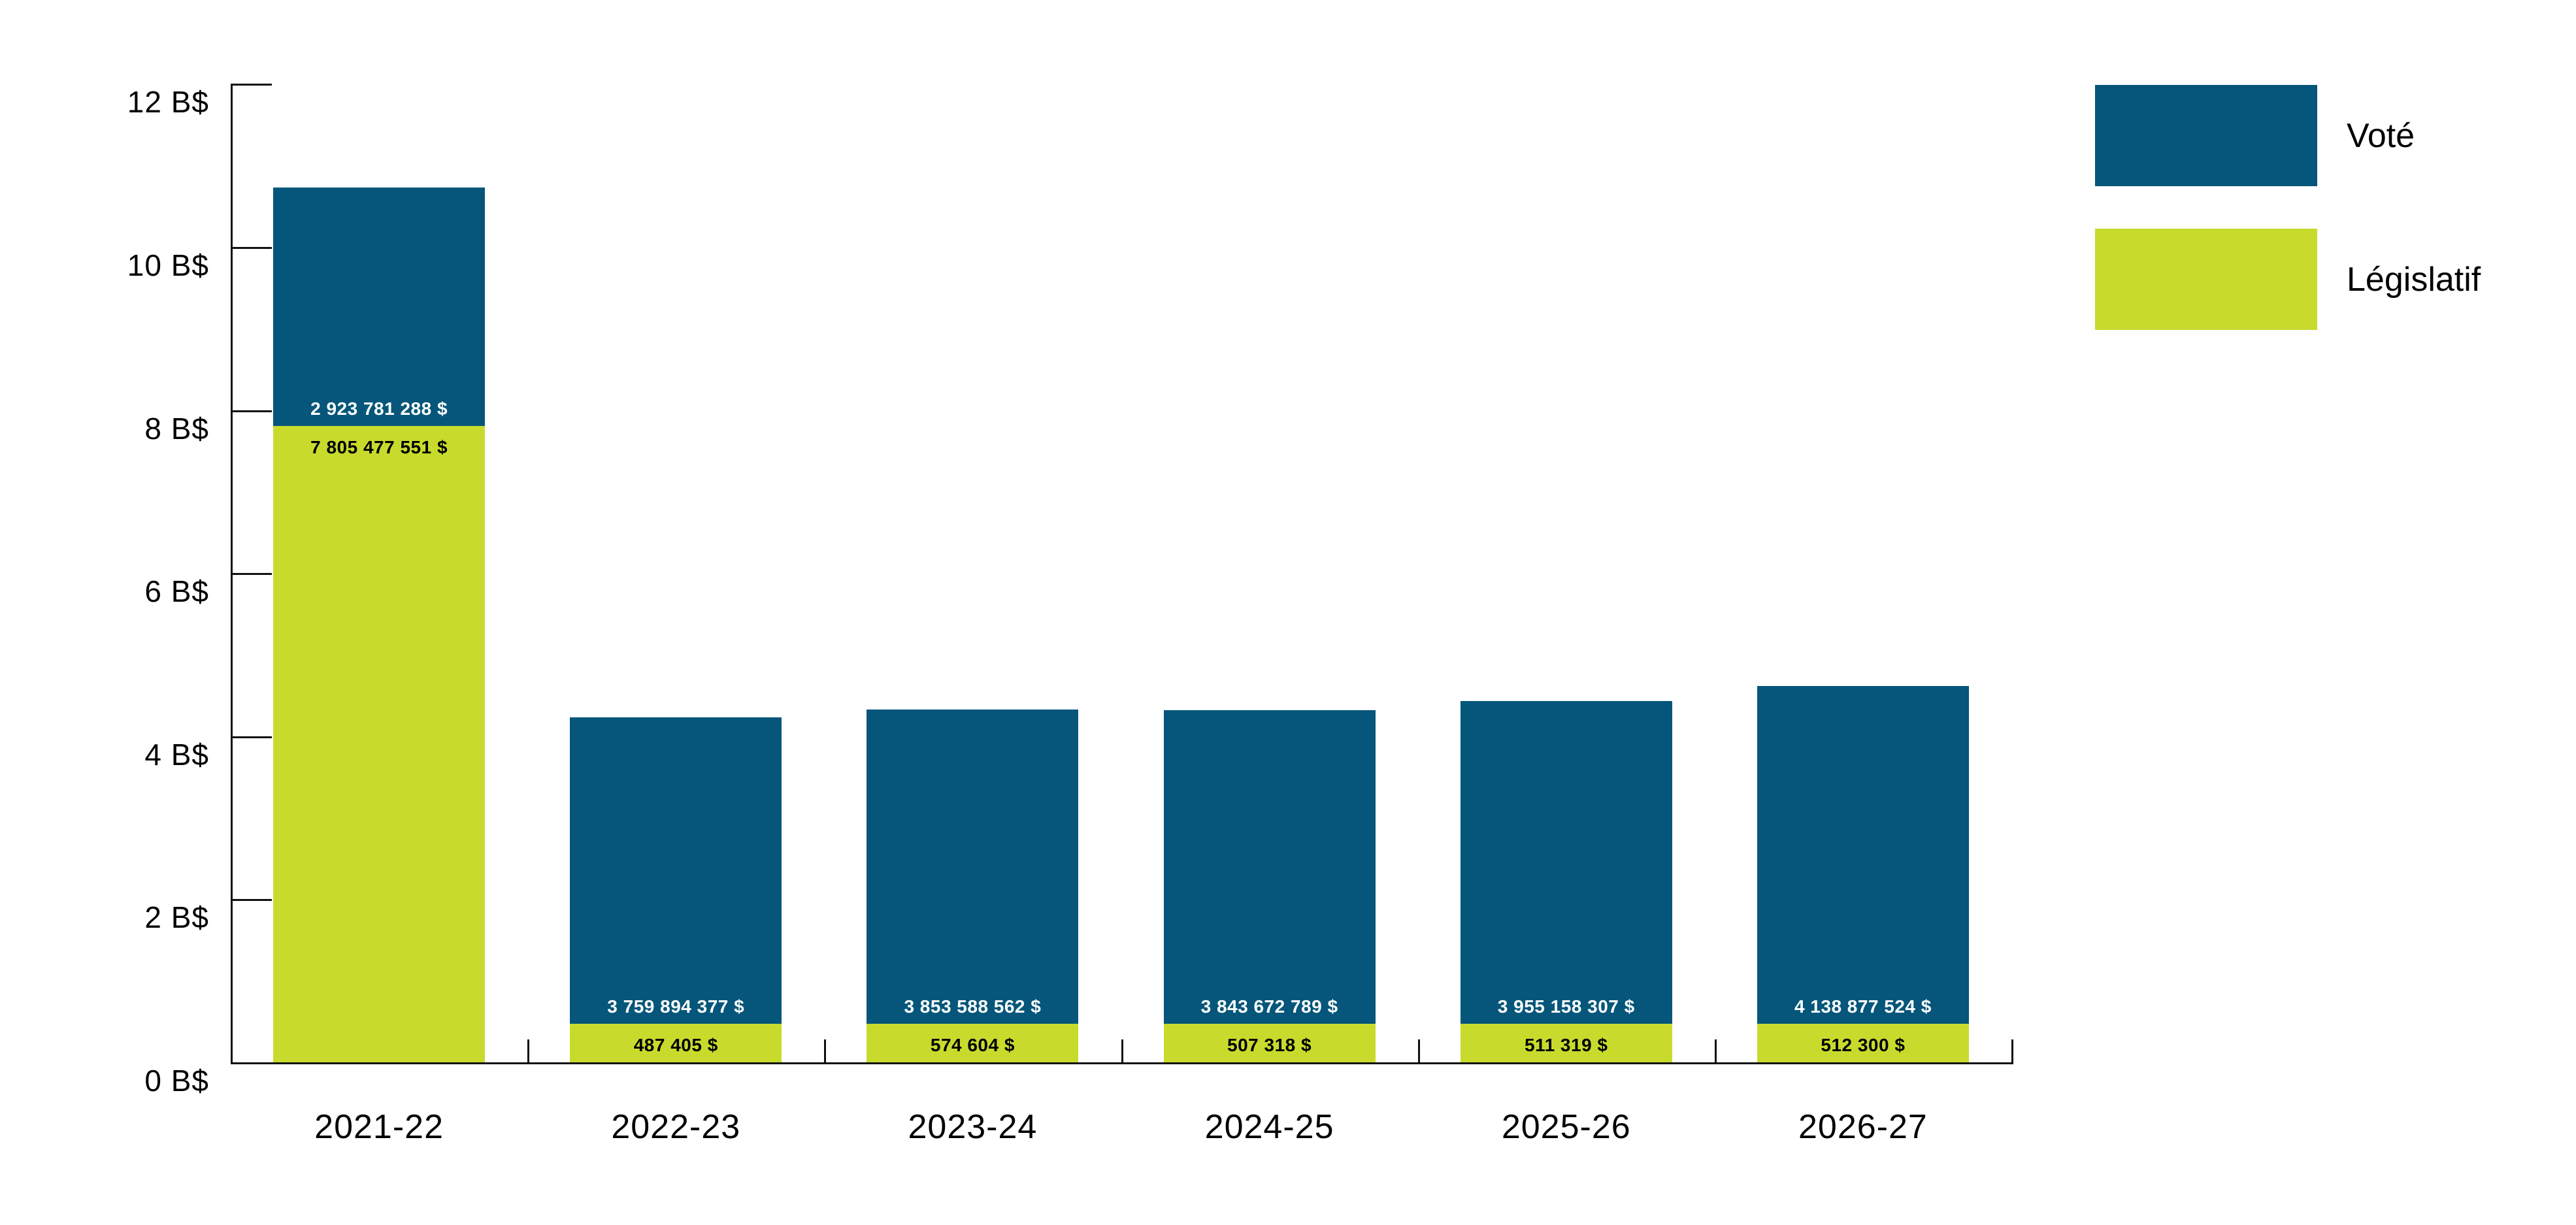 This screenshot has width=2576, height=1225. What do you see at coordinates (676, 1127) in the screenshot?
I see `x-axis-label: 2022-23` at bounding box center [676, 1127].